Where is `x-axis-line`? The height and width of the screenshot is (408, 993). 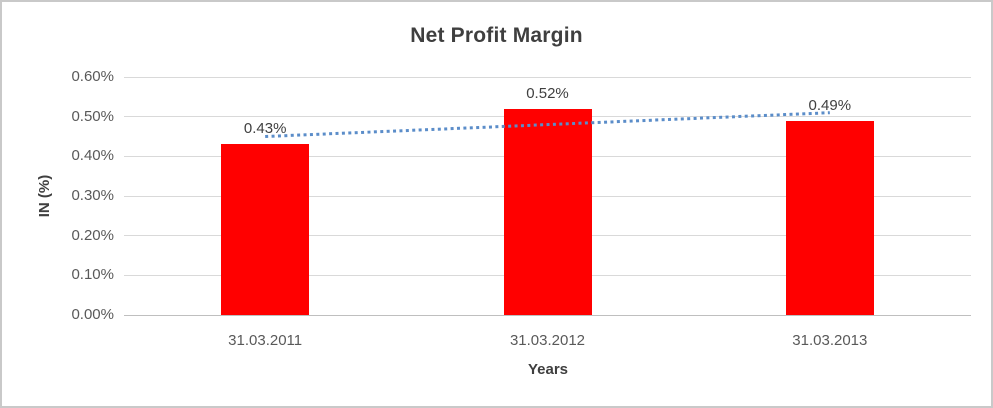 x-axis-line is located at coordinates (547, 315).